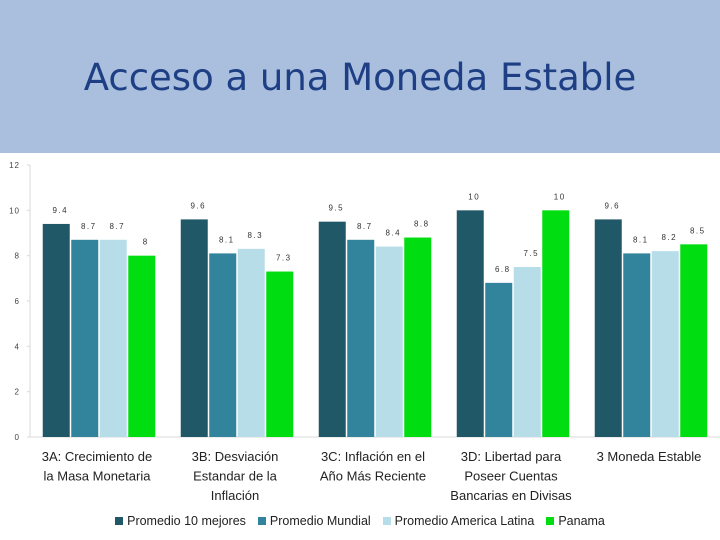  Describe the element at coordinates (373, 456) in the screenshot. I see `x-tick-label: 3C: Inflación en el` at that location.